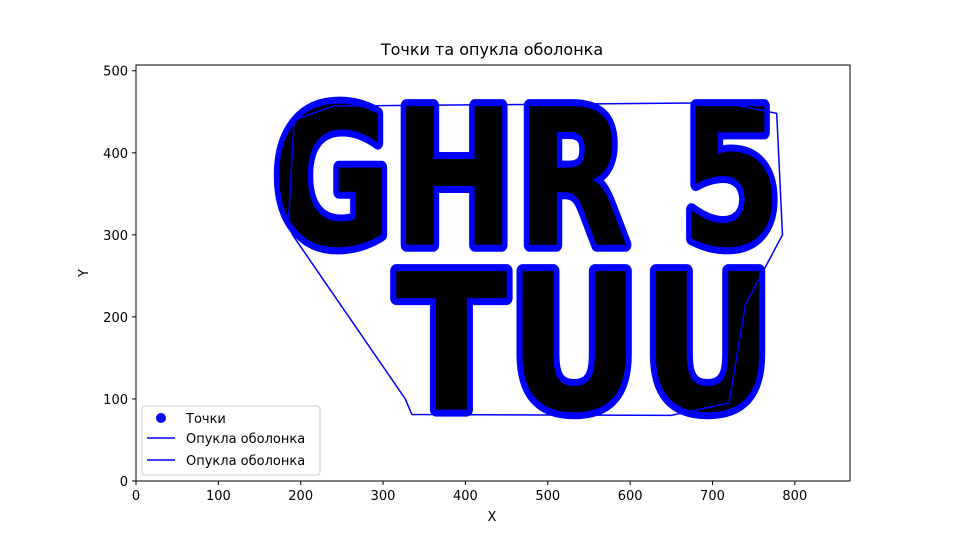 This screenshot has width=960, height=540. Describe the element at coordinates (84, 273) in the screenshot. I see `y-axis-label: Y` at that location.